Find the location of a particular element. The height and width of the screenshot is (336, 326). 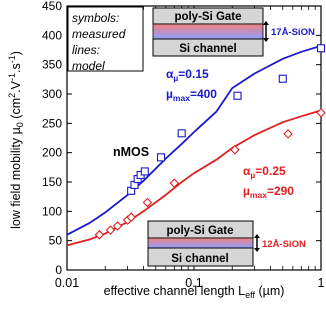

inset-oxide-label: 17Å-SiON is located at coordinates (293, 32).